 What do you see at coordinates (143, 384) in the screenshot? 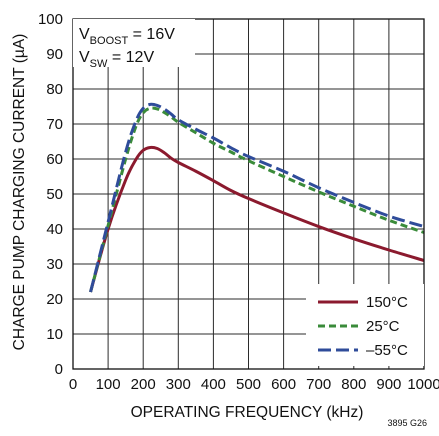
I see `x-tick-label: 200` at bounding box center [143, 384].